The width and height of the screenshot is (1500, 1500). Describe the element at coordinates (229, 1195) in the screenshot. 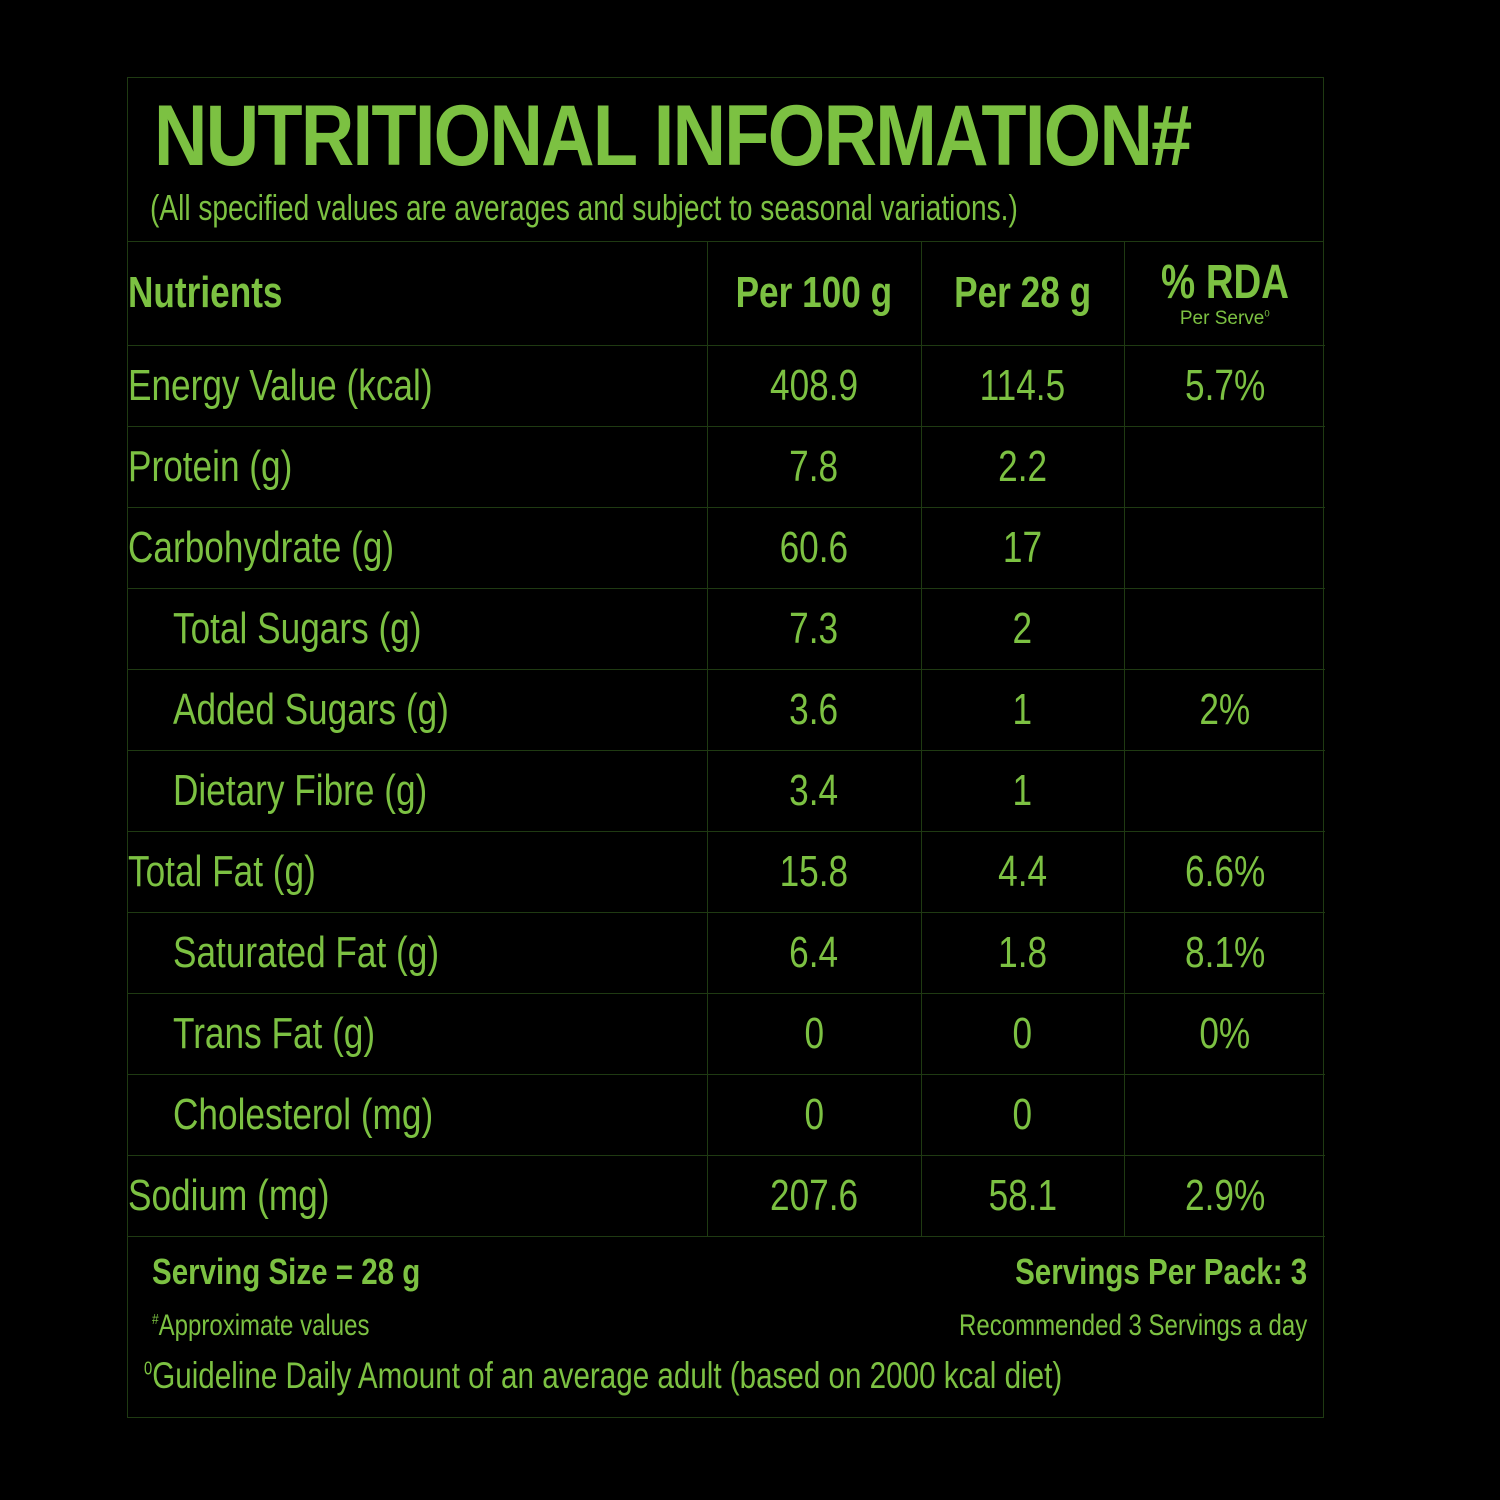

I see `nutrient-name: Sodium (mg)` at that location.